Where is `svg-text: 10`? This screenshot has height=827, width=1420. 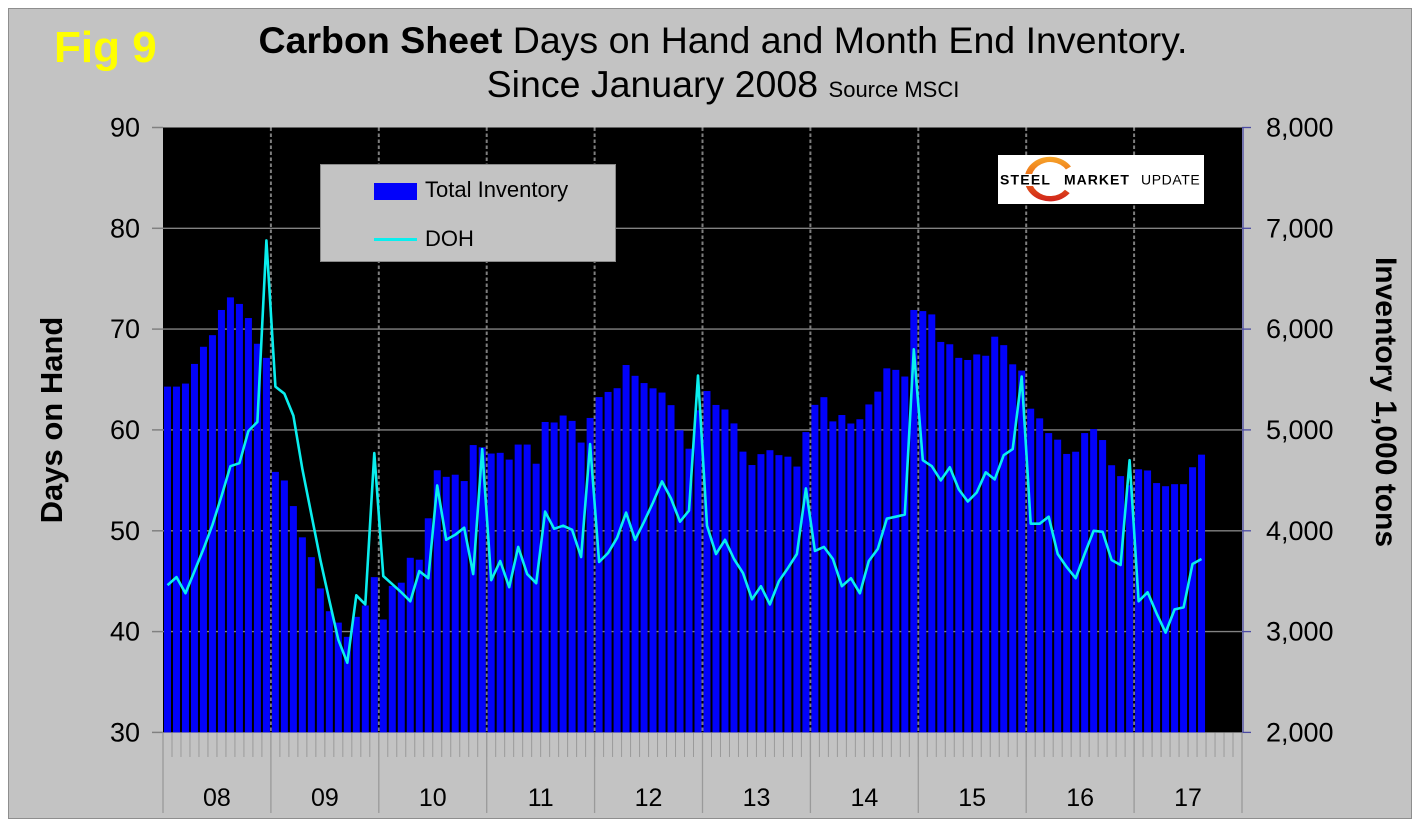
svg-text: 10 is located at coordinates (433, 798).